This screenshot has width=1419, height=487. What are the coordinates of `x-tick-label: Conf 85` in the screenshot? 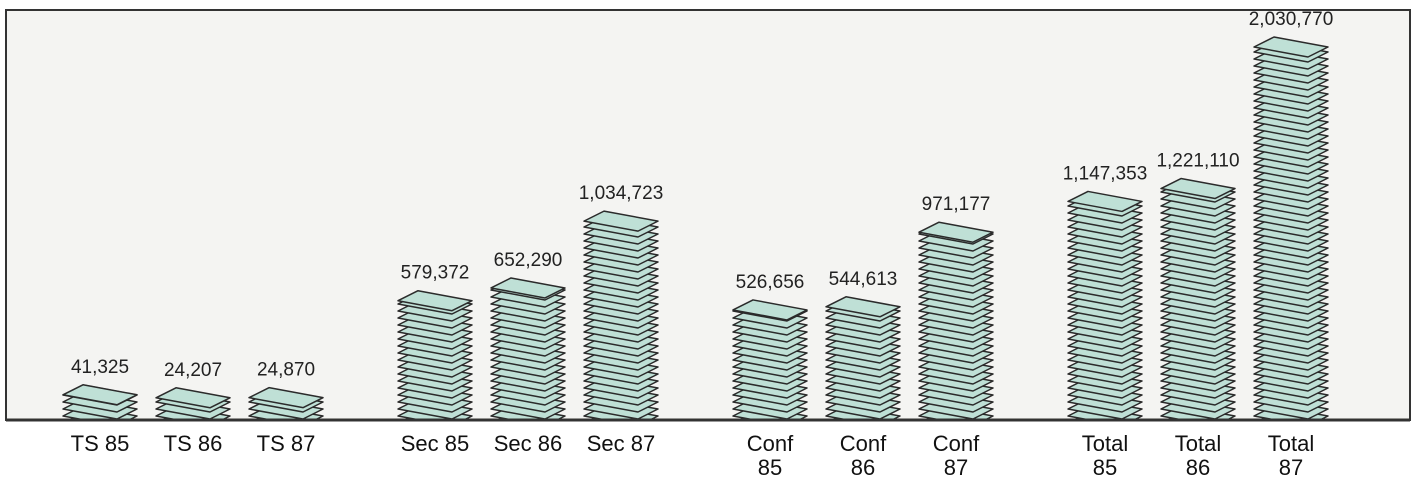 It's located at (770, 455).